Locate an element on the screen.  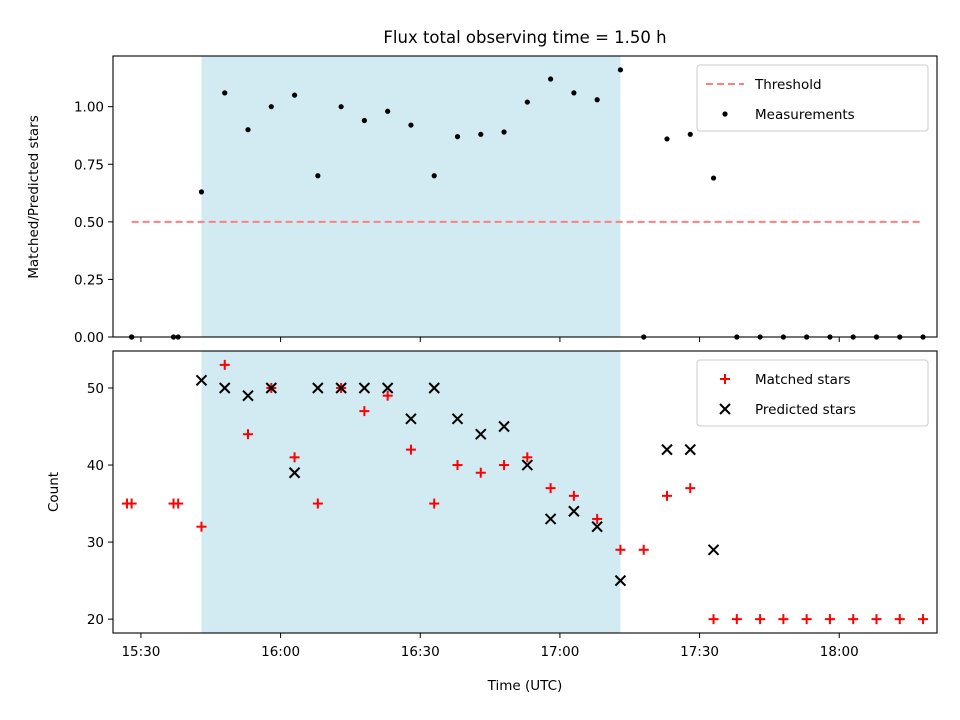
bottom-y-tick-label: 20 is located at coordinates (95, 620).